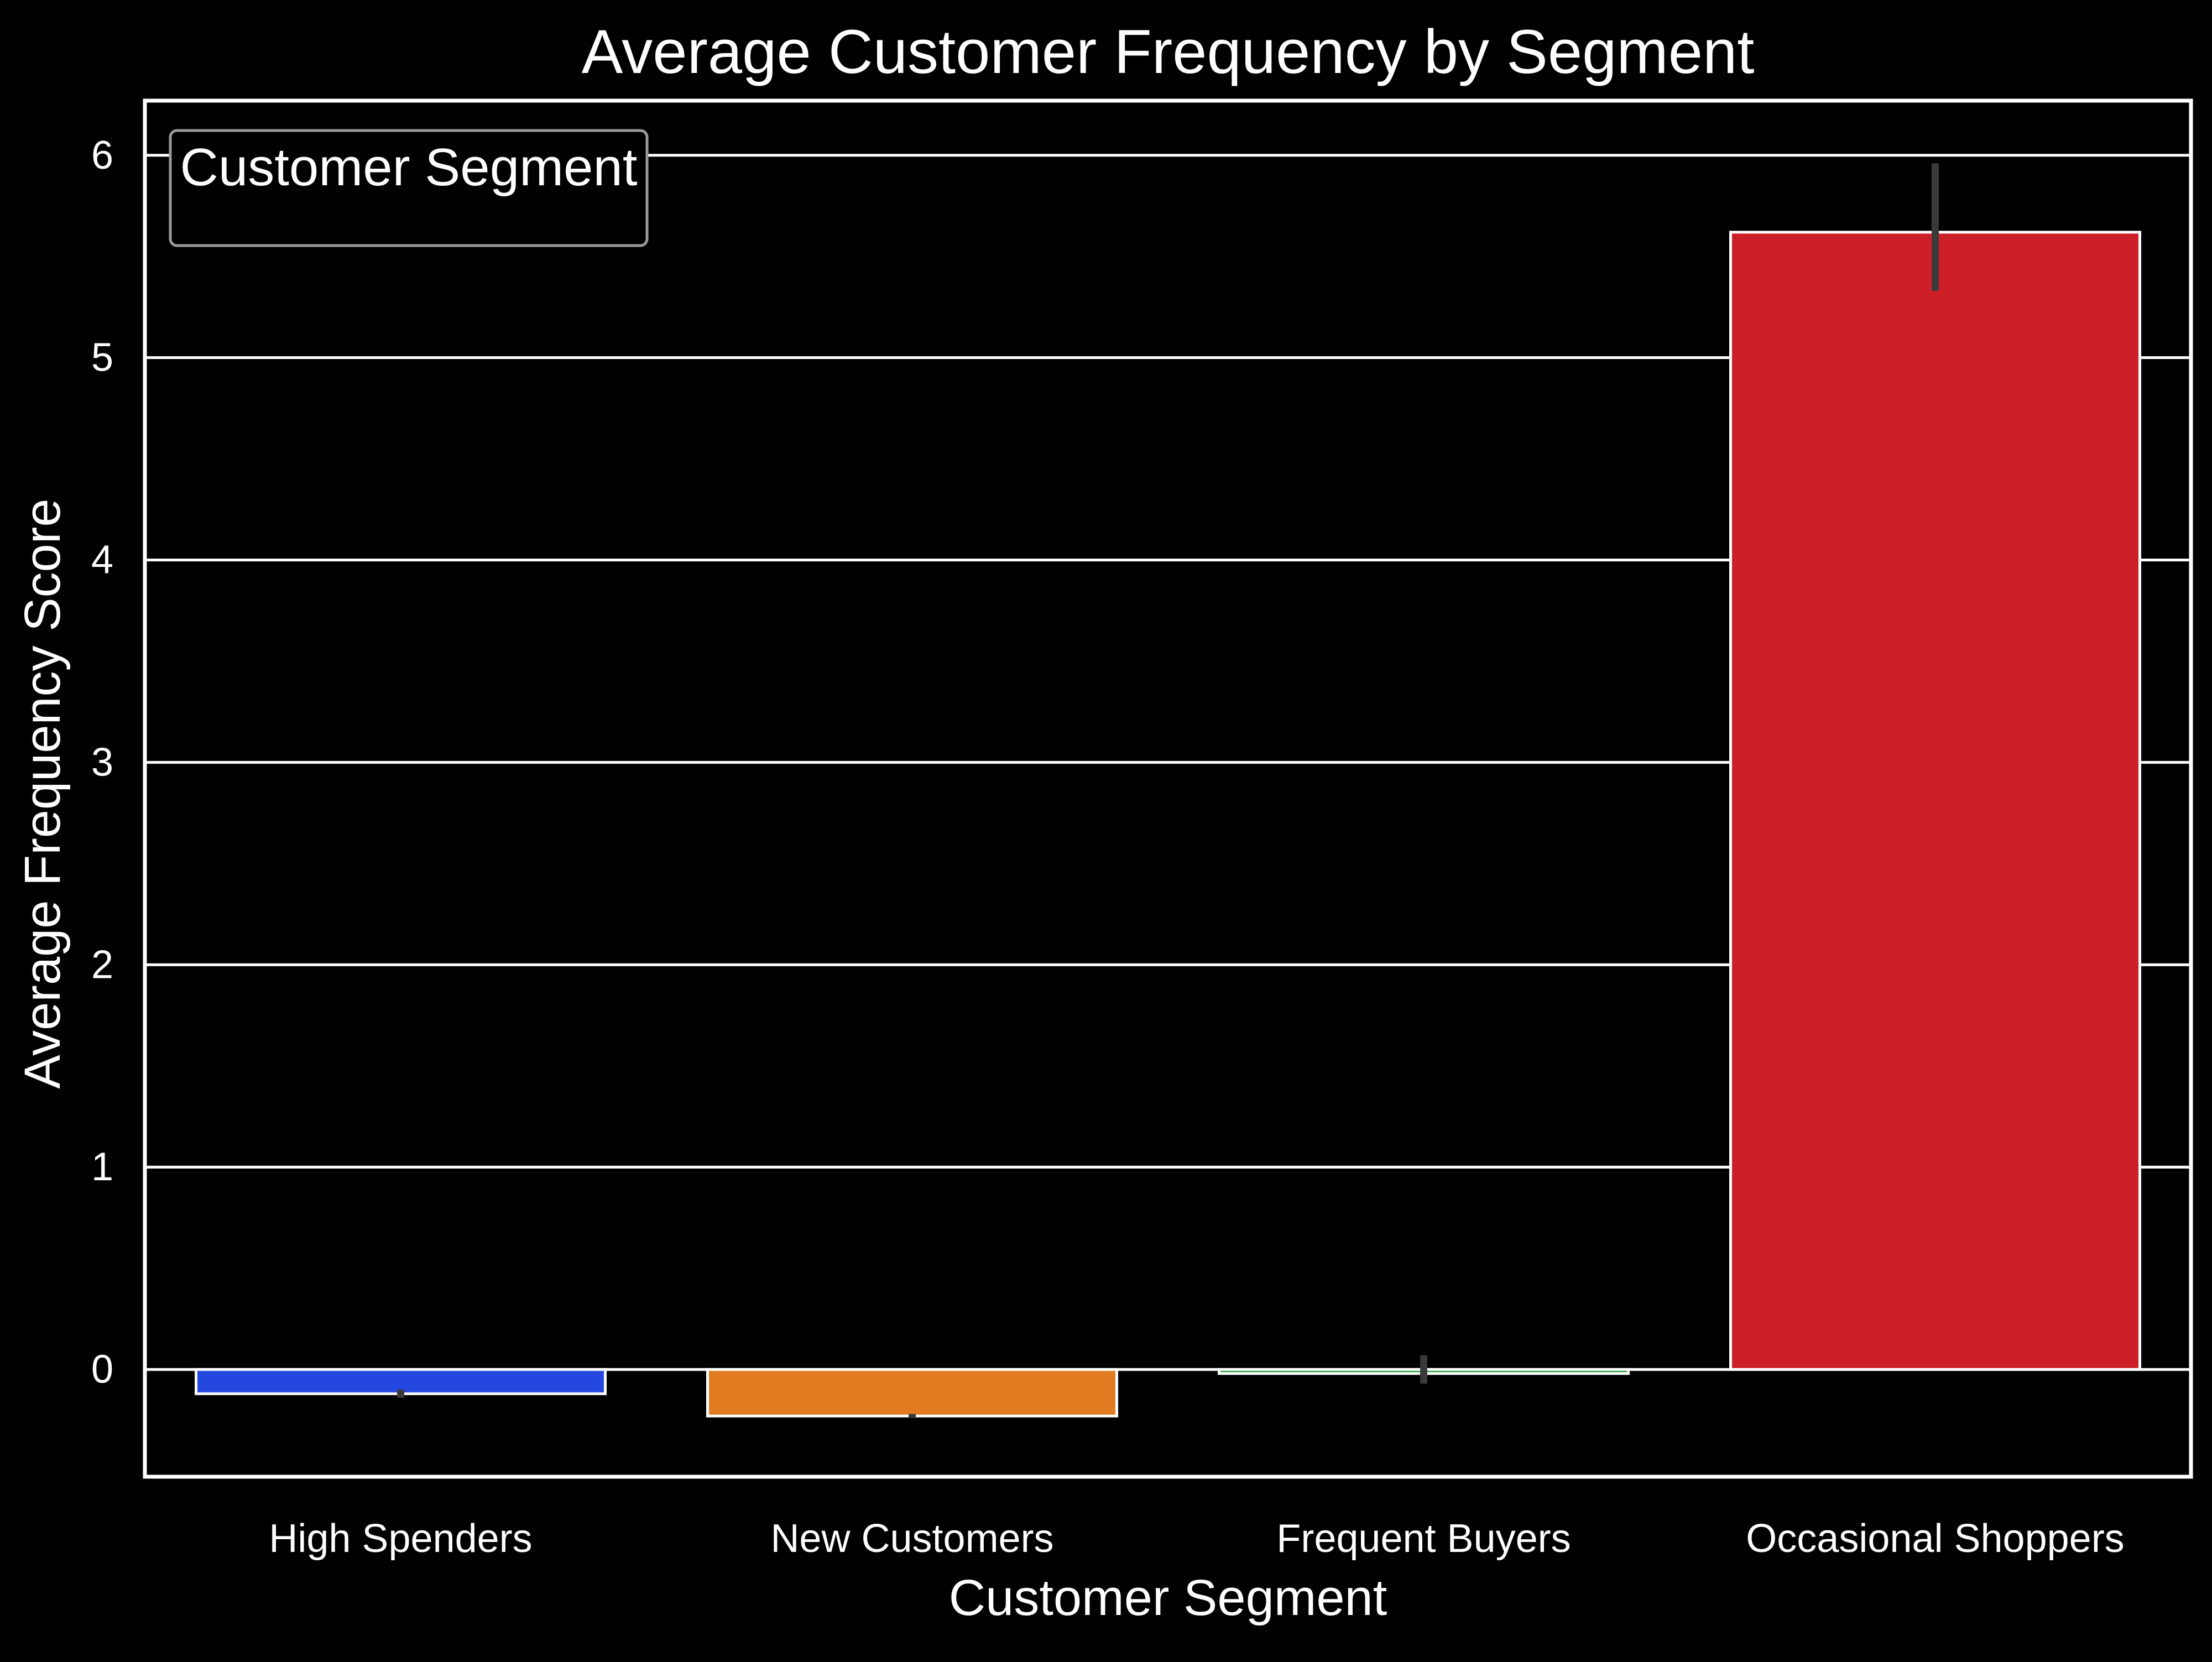 This screenshot has width=2212, height=1662. I want to click on x-tick-label: High Spenders, so click(401, 1539).